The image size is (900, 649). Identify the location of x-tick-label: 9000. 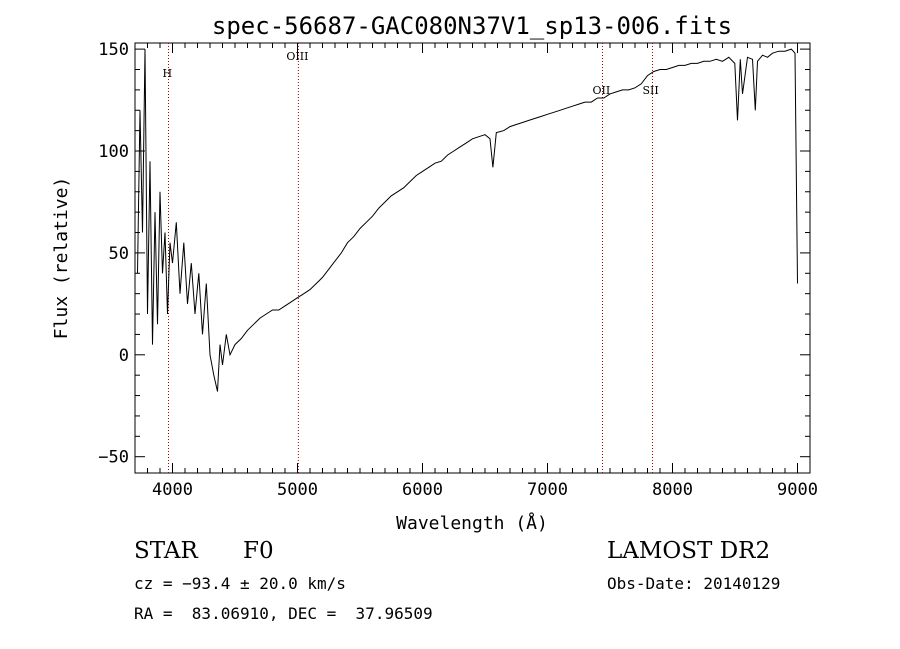
(797, 490).